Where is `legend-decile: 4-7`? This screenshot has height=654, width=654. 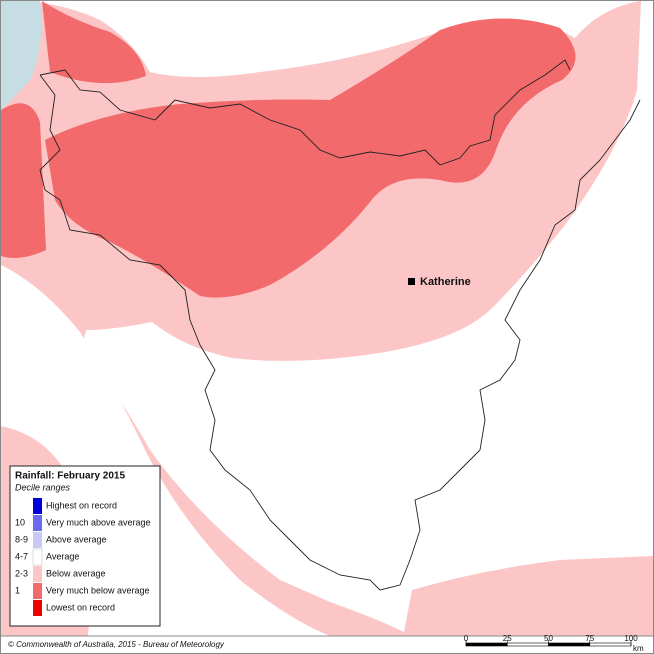 legend-decile: 4-7 is located at coordinates (21, 556).